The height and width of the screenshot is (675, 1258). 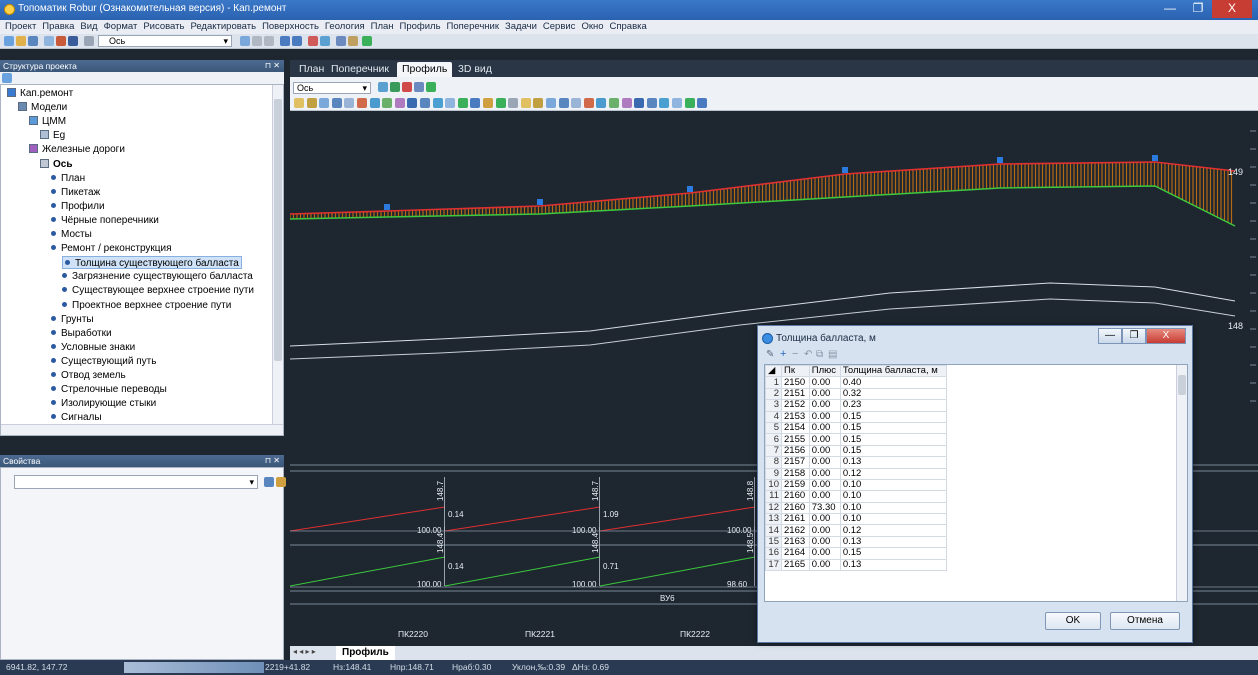 I want to click on menu-item-8: План, so click(x=382, y=26).